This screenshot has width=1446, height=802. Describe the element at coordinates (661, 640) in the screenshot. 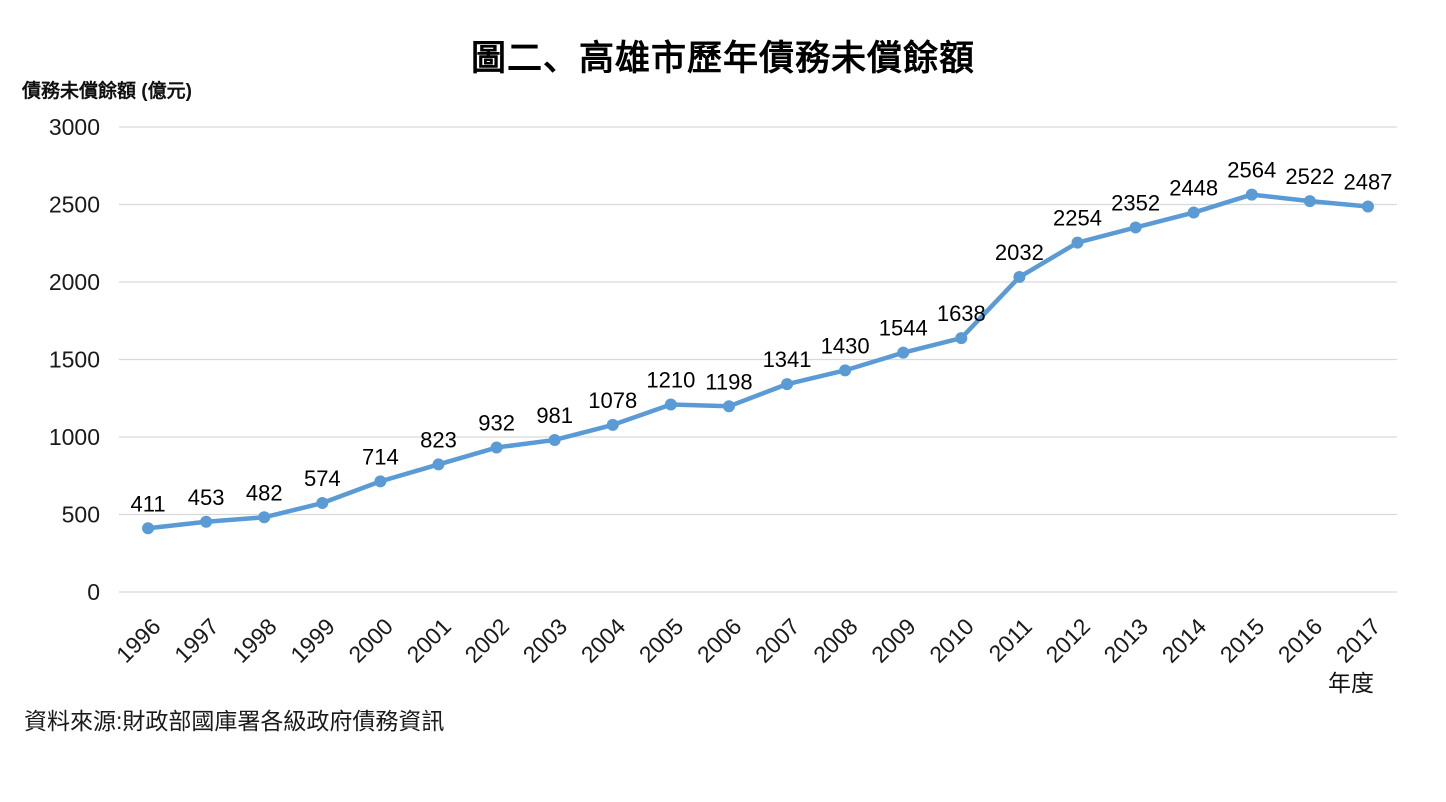

I see `x-tick-label: 2005` at that location.